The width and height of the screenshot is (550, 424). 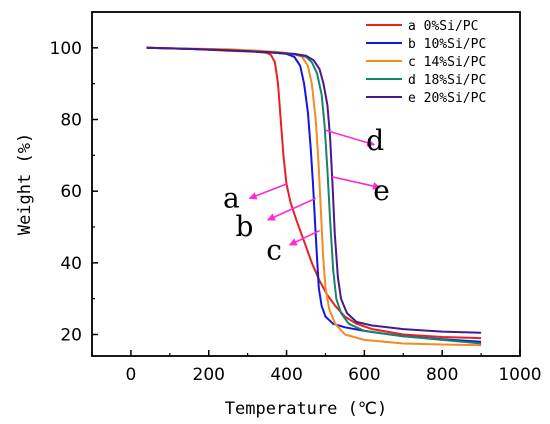 What do you see at coordinates (306, 409) in the screenshot?
I see `x-axis-title: Temperature (℃)` at bounding box center [306, 409].